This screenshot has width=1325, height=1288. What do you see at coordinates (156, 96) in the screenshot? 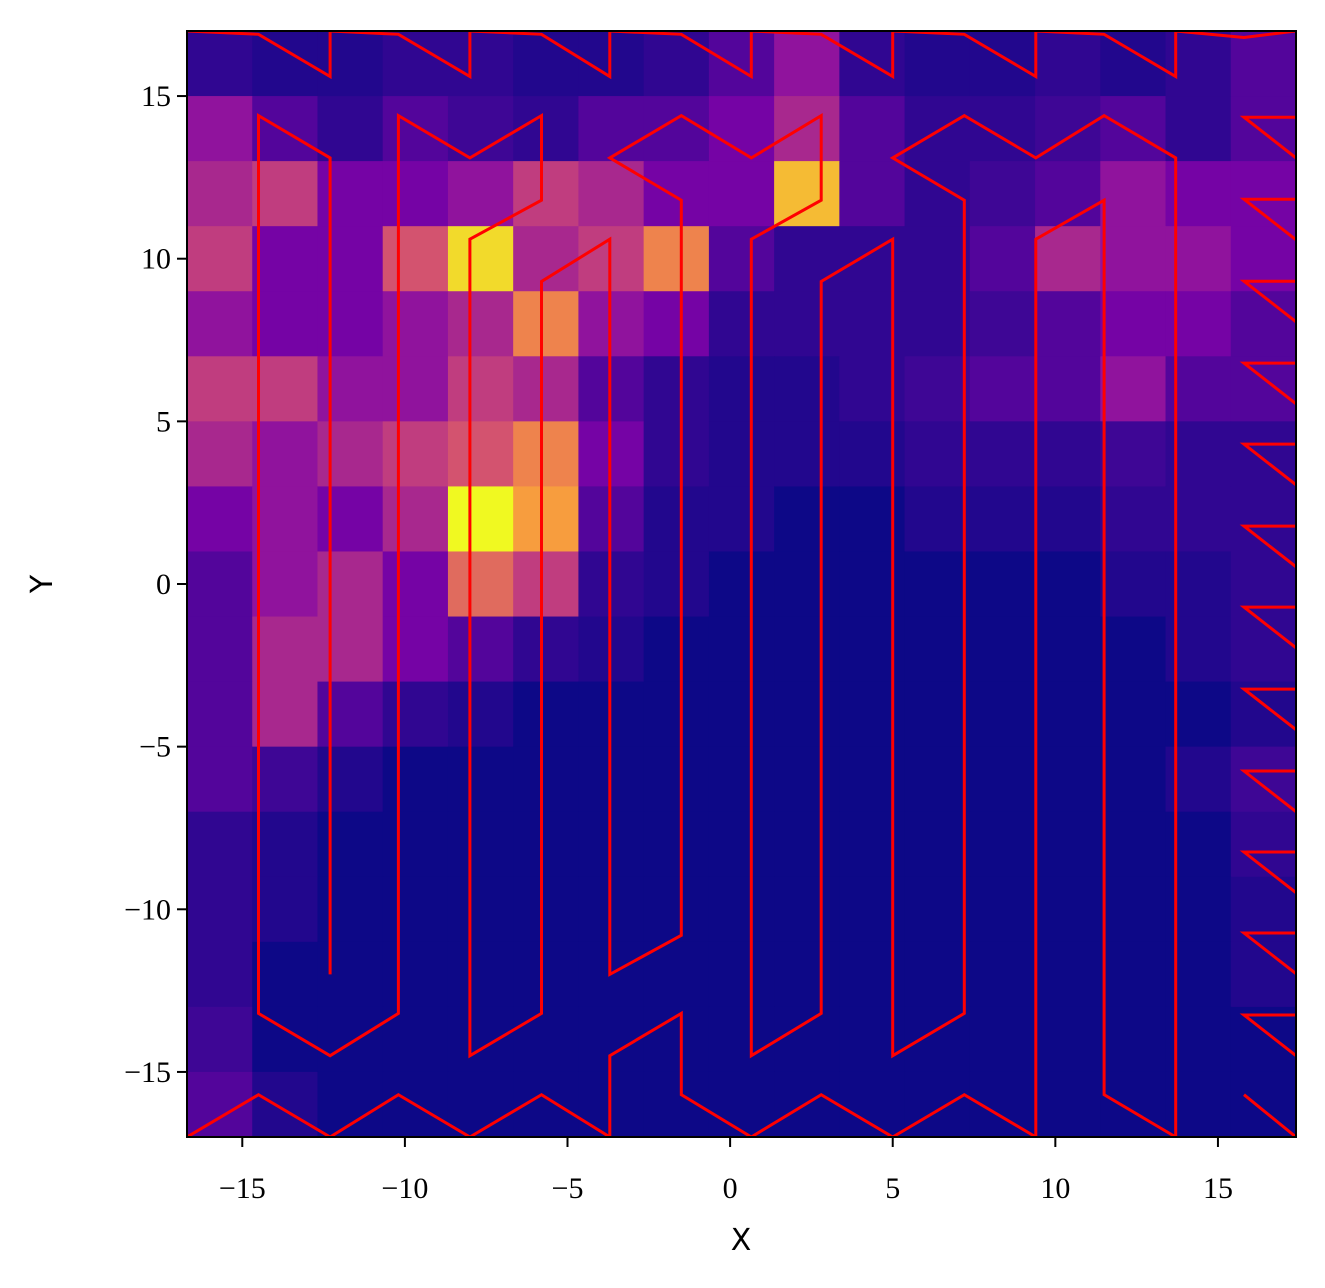
I see `y-tick-label: 15` at bounding box center [156, 96].